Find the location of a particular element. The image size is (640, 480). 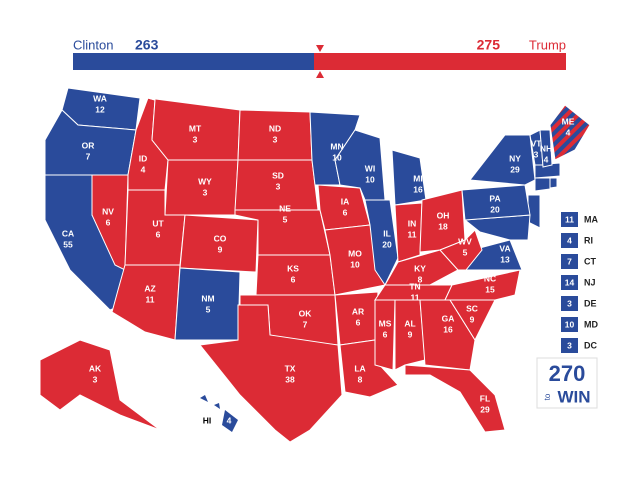

state-abbr: UT is located at coordinates (158, 223).